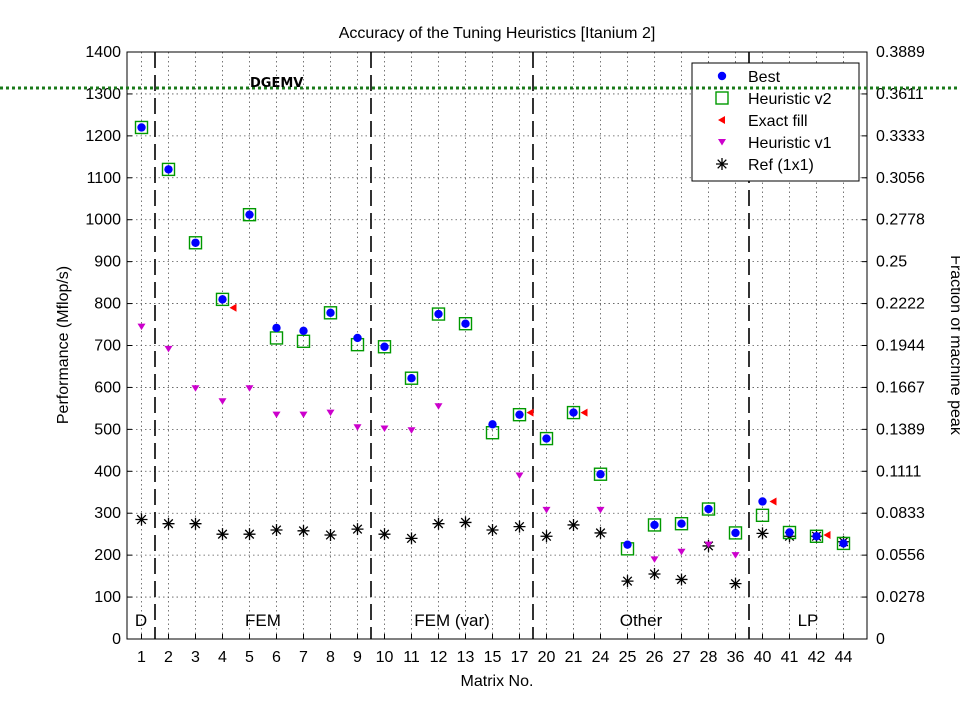 The width and height of the screenshot is (960, 720). What do you see at coordinates (736, 657) in the screenshot?
I see `x-tick-label: 36` at bounding box center [736, 657].